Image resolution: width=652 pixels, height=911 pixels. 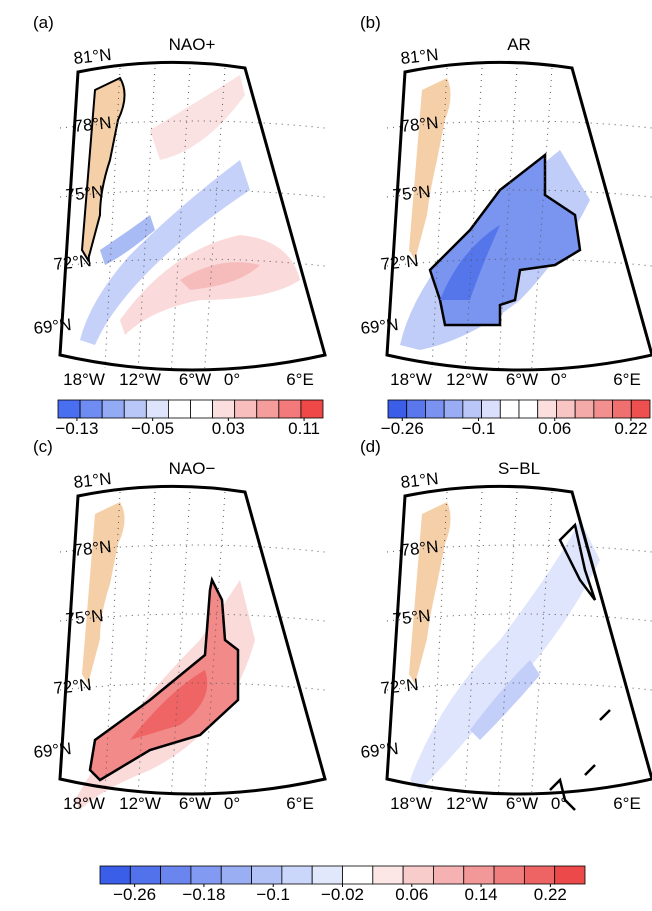 What do you see at coordinates (152, 428) in the screenshot?
I see `colorbar-tick-label: −0.05` at bounding box center [152, 428].